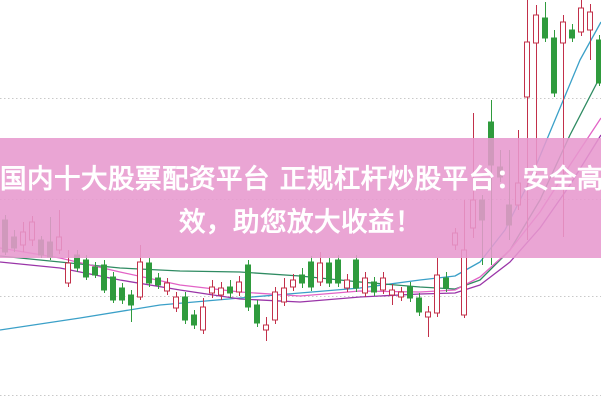 The image size is (601, 400). What do you see at coordinates (300, 179) in the screenshot?
I see `promo-text-line1: 国内十大股票配资平台 正规杠杆炒股平台：安全高` at bounding box center [300, 179].